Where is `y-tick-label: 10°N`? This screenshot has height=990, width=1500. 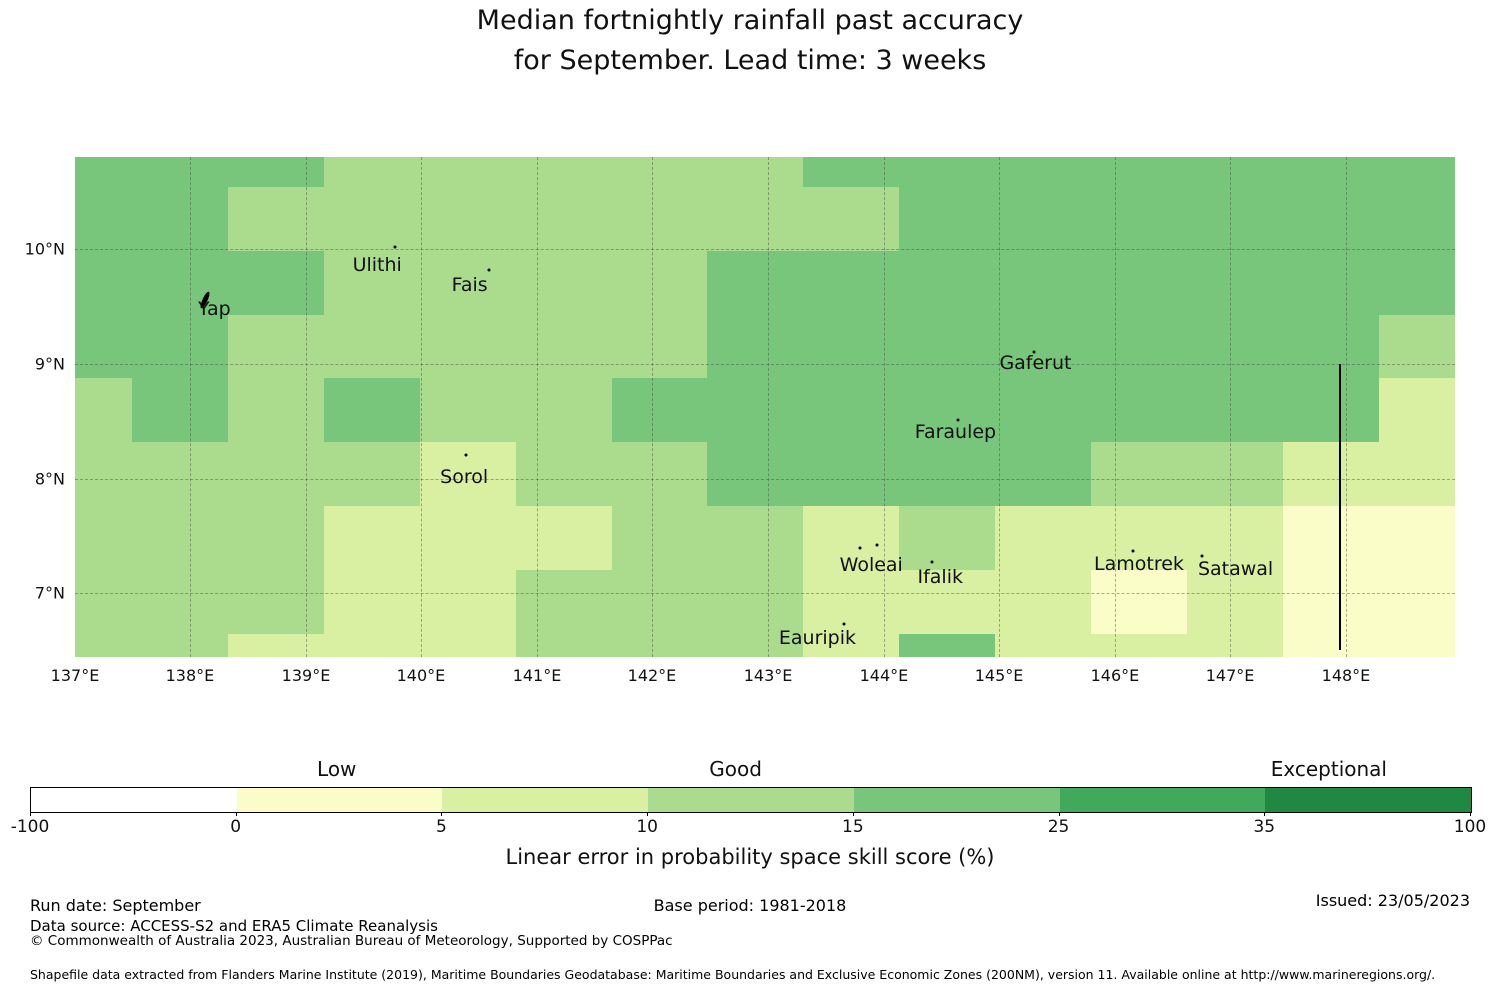
y-tick-label: 10°N is located at coordinates (44, 249).